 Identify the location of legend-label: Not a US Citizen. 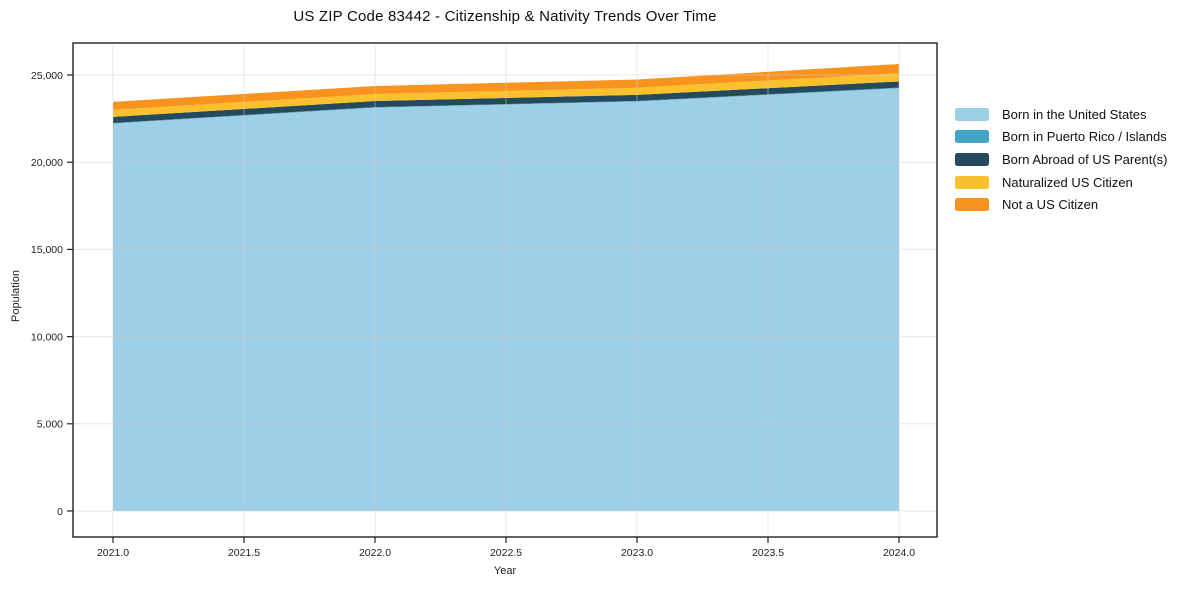
(1050, 205).